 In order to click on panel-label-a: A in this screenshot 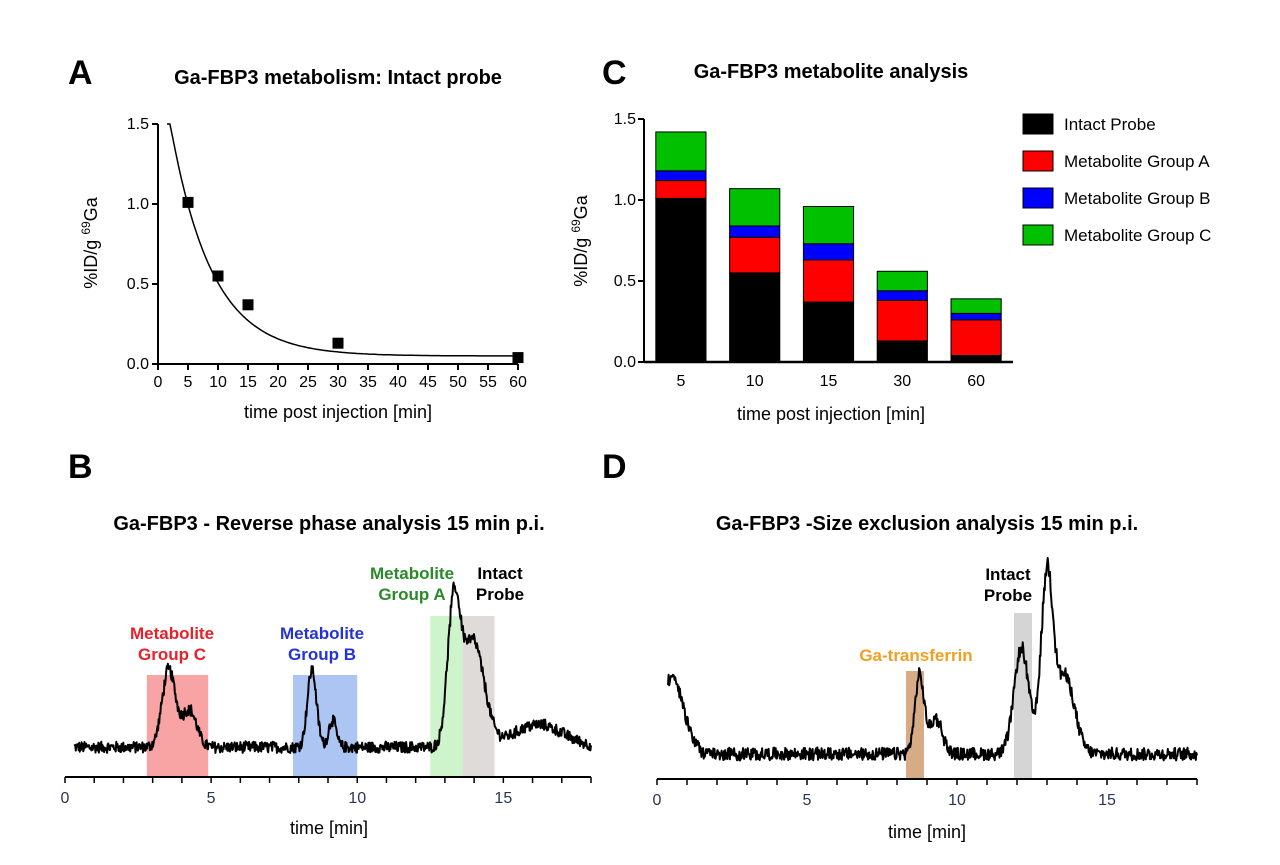, I will do `click(80, 73)`.